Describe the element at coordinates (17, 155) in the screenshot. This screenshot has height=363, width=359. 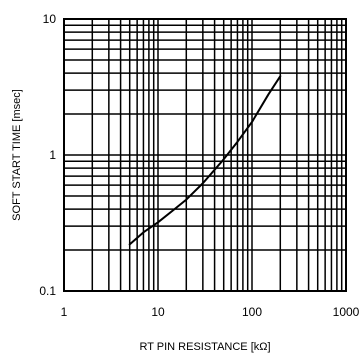
I see `y-axis-title: SOFT START TIME [msec]` at that location.